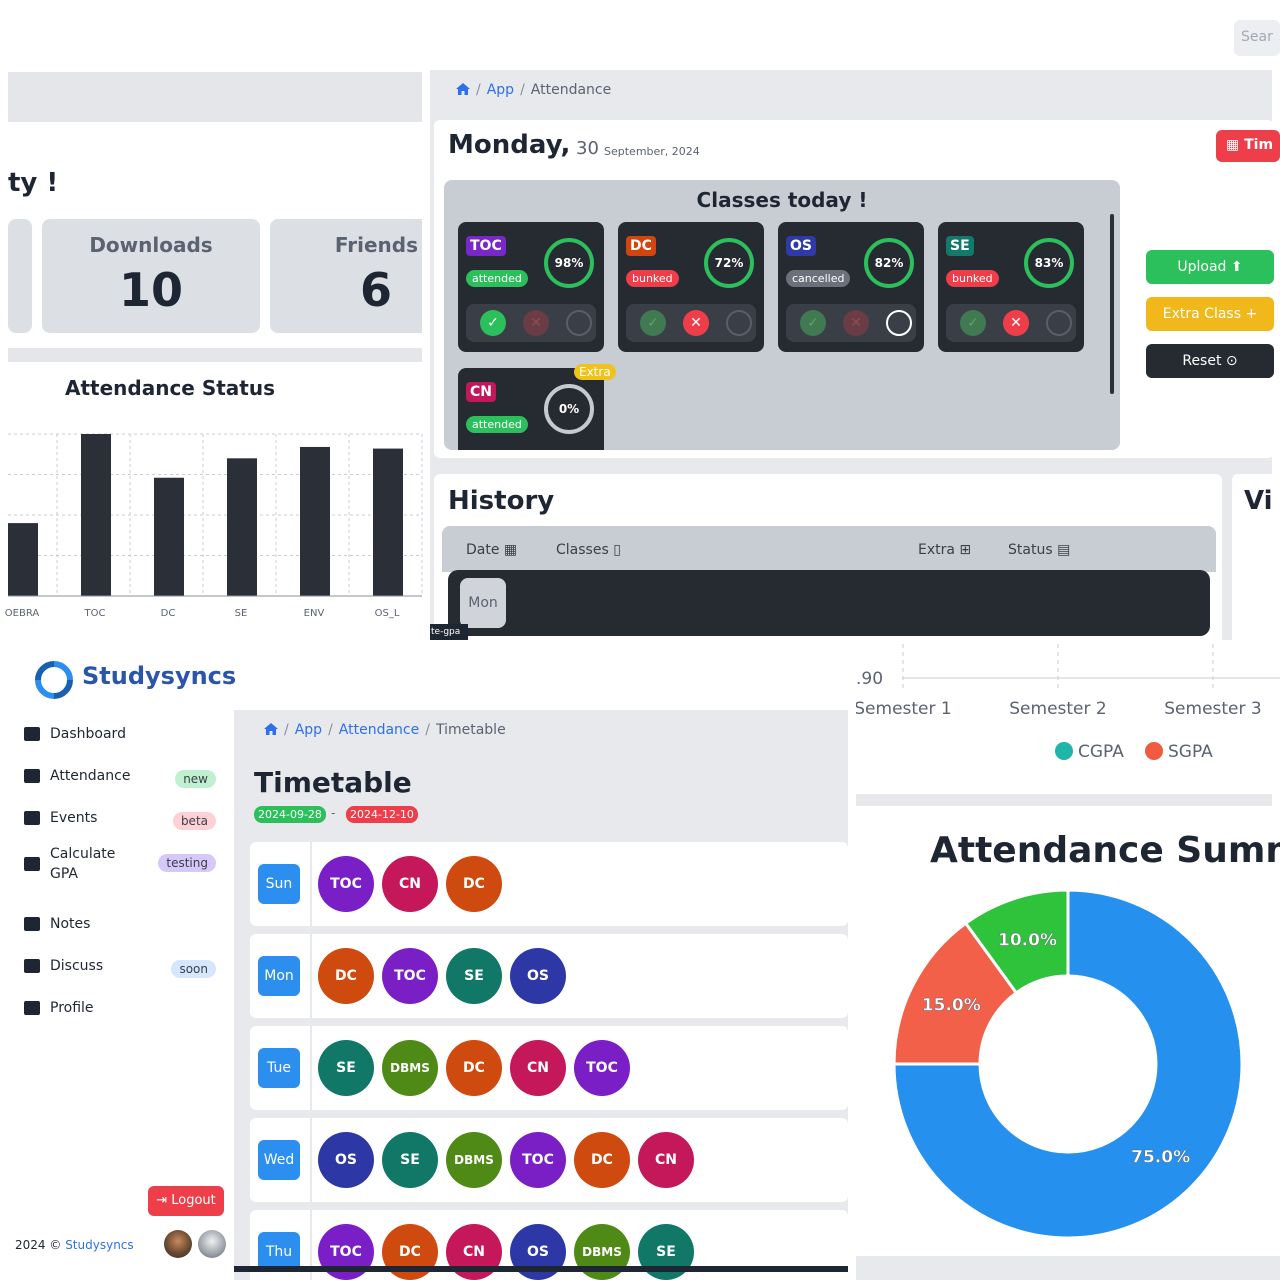  I want to click on day-badge: Wed, so click(279, 1160).